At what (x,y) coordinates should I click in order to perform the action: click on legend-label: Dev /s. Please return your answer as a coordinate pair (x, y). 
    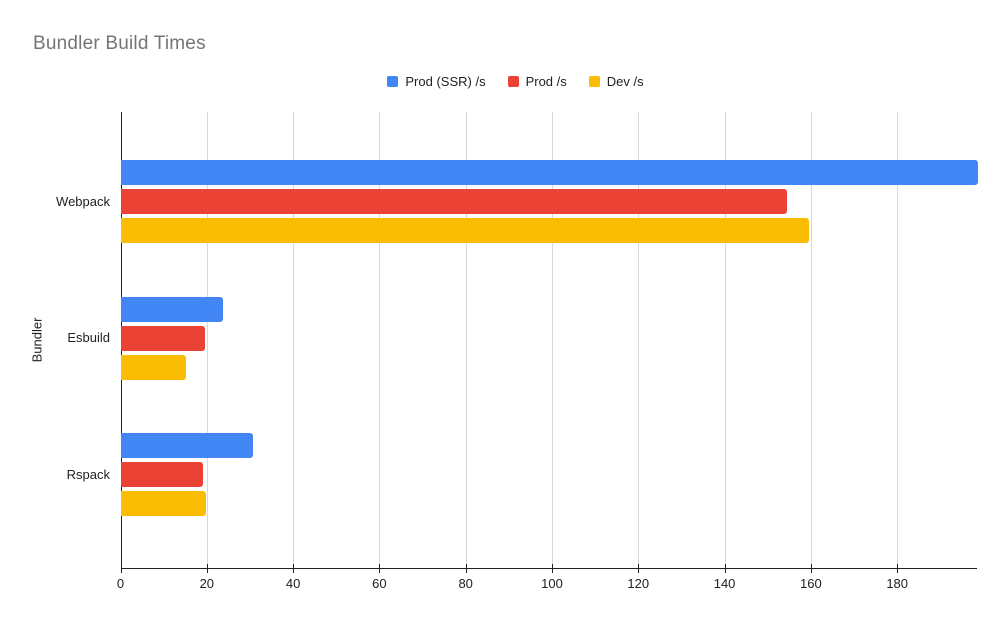
    Looking at the image, I should click on (625, 81).